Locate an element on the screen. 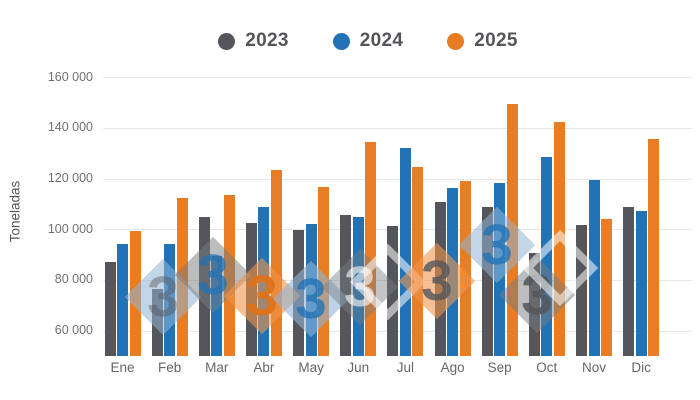 The image size is (700, 400). bar-2024-Feb is located at coordinates (170, 300).